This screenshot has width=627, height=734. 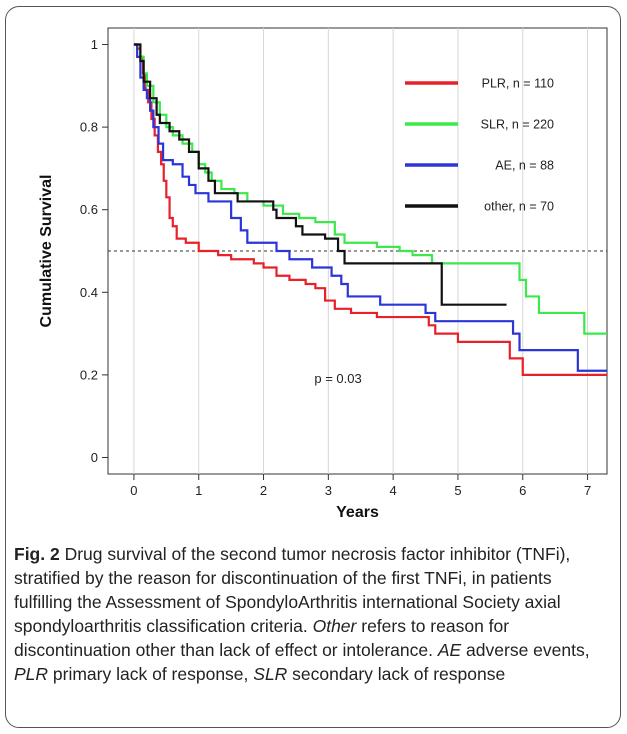 I want to click on x-tick-label: 5, so click(x=457, y=490).